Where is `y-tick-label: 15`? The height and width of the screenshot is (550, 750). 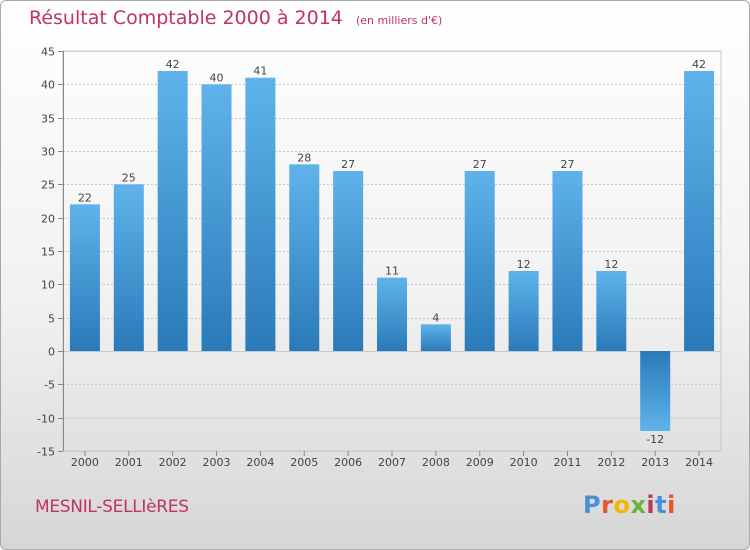
y-tick-label: 15 is located at coordinates (48, 252).